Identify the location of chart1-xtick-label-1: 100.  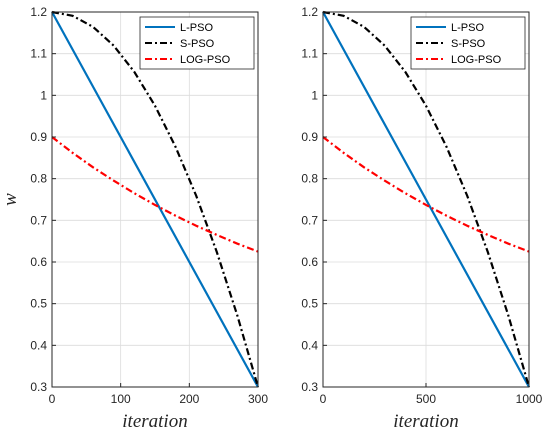
(121, 399).